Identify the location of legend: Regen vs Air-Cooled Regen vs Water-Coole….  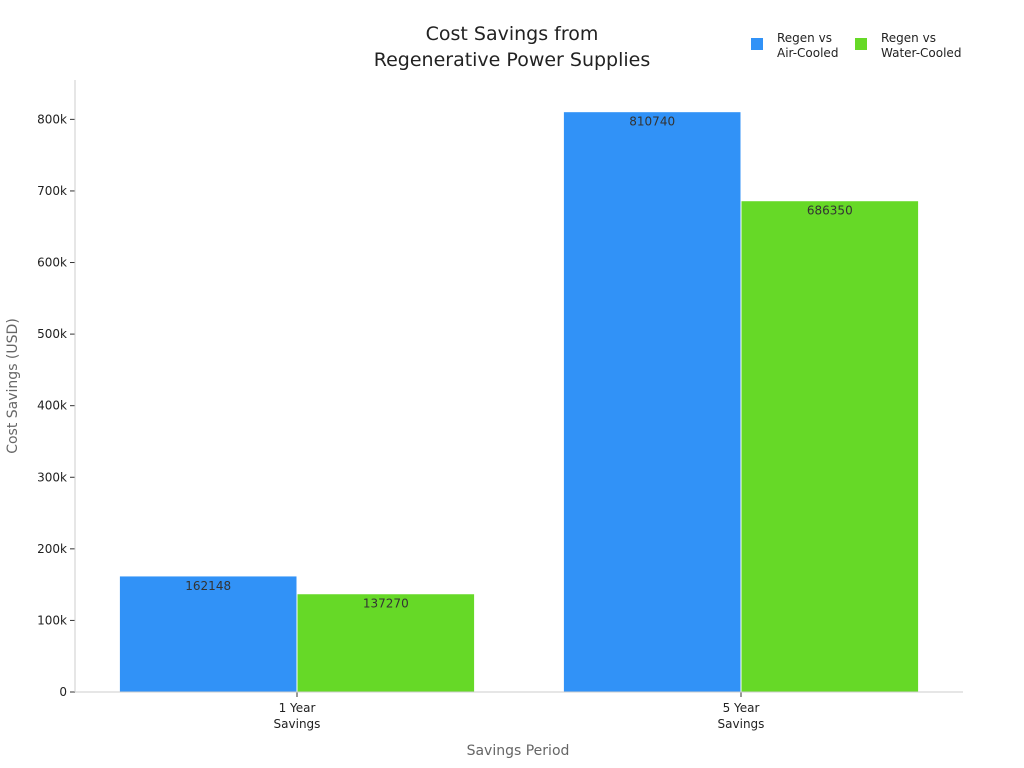
(856, 45).